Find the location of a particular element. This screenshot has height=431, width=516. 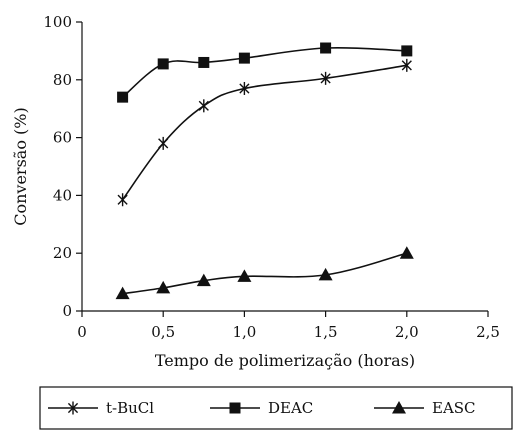

x-tick-label: 0,5 is located at coordinates (163, 332).